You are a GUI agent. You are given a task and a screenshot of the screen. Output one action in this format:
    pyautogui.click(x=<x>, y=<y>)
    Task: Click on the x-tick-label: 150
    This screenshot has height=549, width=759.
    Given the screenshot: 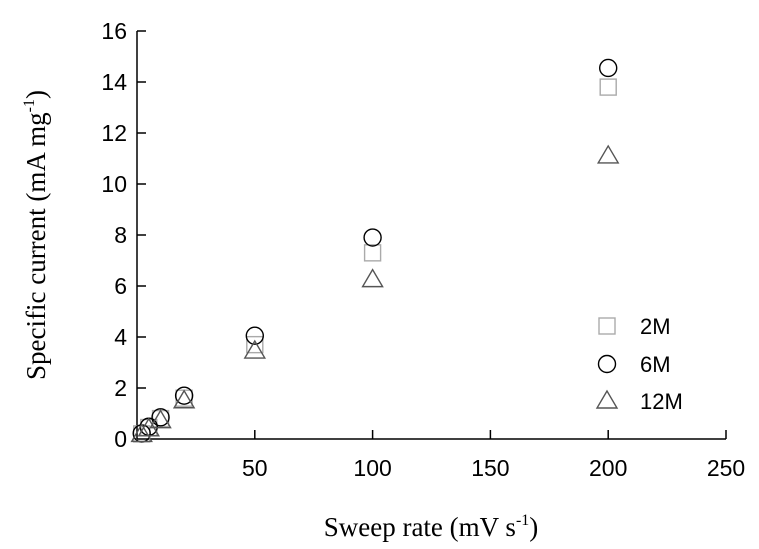 What is the action you would take?
    pyautogui.click(x=490, y=468)
    